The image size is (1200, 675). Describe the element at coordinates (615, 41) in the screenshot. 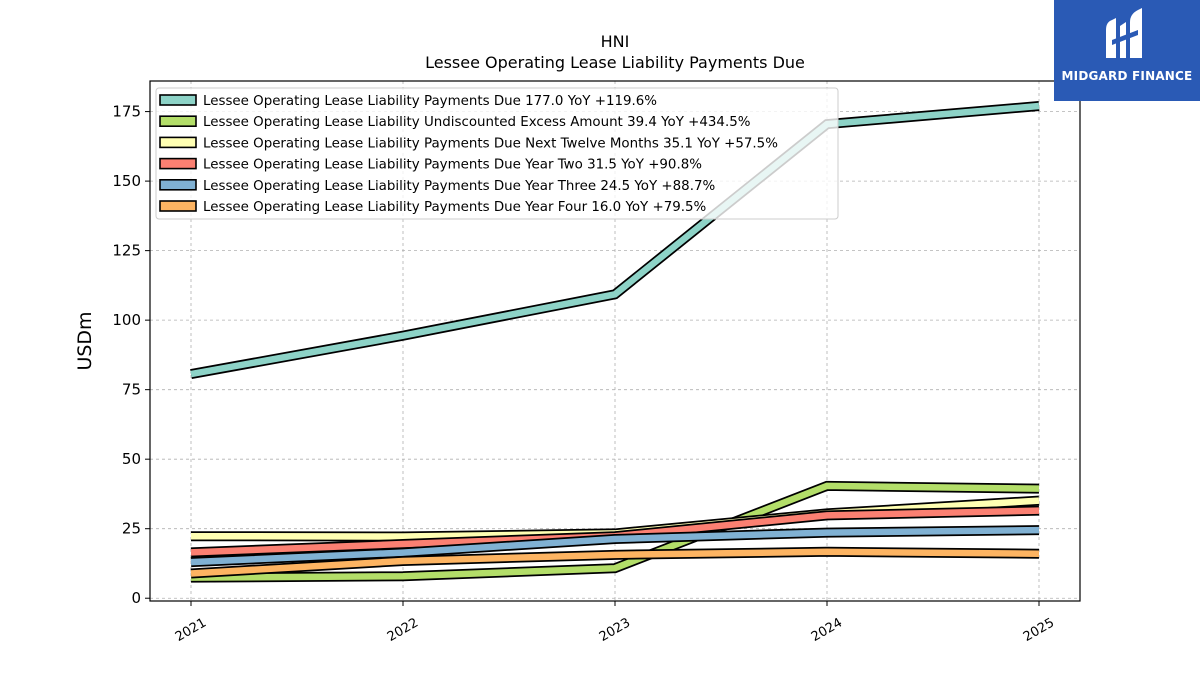

I see `chart-title: HNI` at that location.